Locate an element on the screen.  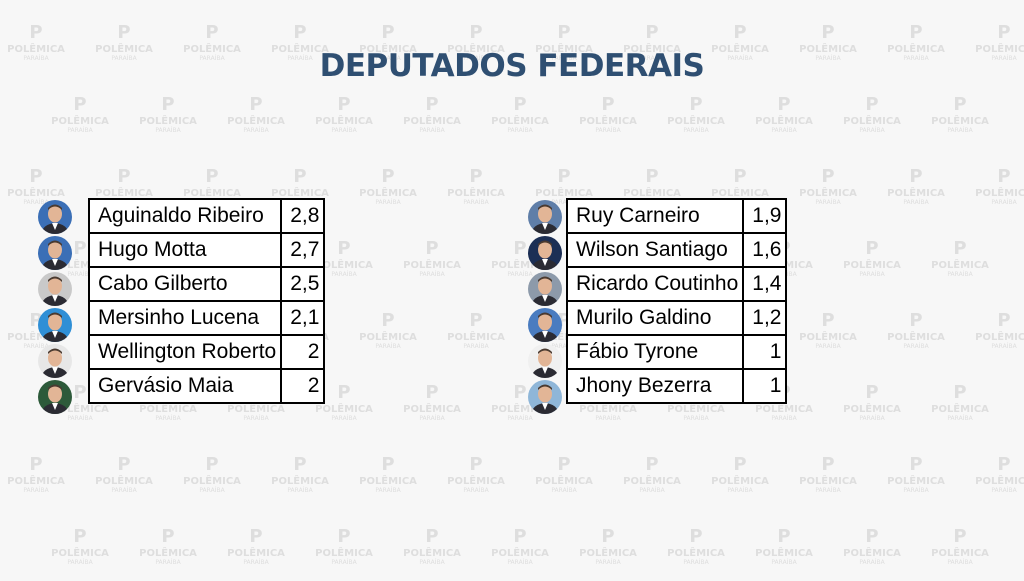
candidate-value: 1 is located at coordinates (765, 386).